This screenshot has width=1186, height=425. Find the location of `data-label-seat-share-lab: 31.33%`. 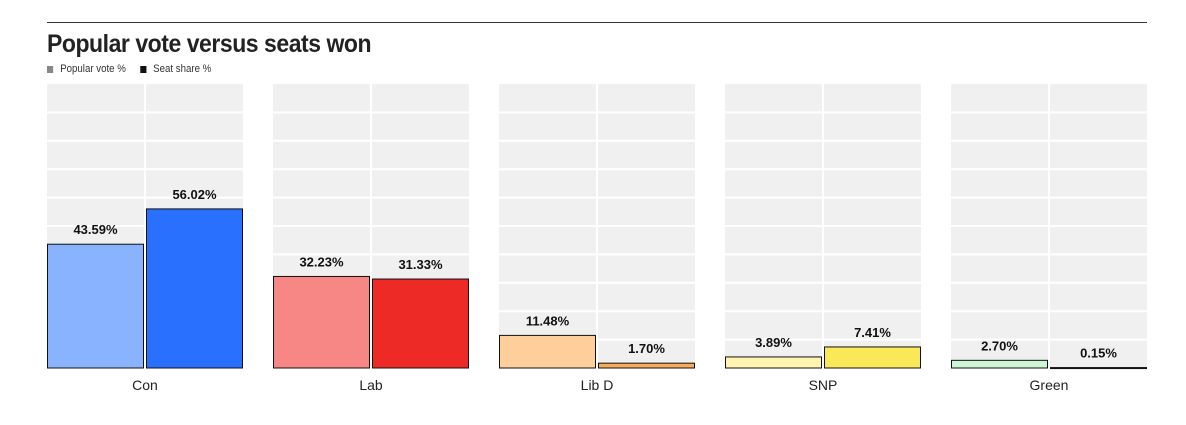

data-label-seat-share-lab: 31.33% is located at coordinates (420, 264).